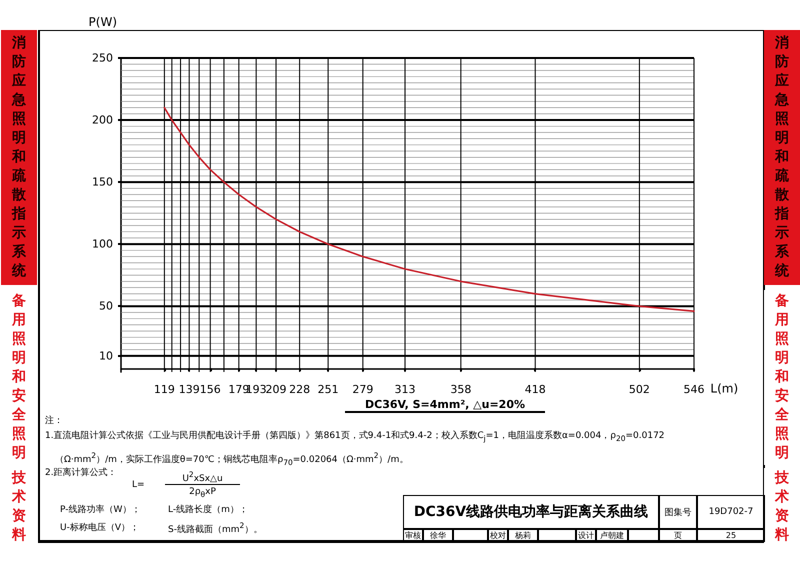  Describe the element at coordinates (299, 389) in the screenshot. I see `x-tick-label: 228` at that location.